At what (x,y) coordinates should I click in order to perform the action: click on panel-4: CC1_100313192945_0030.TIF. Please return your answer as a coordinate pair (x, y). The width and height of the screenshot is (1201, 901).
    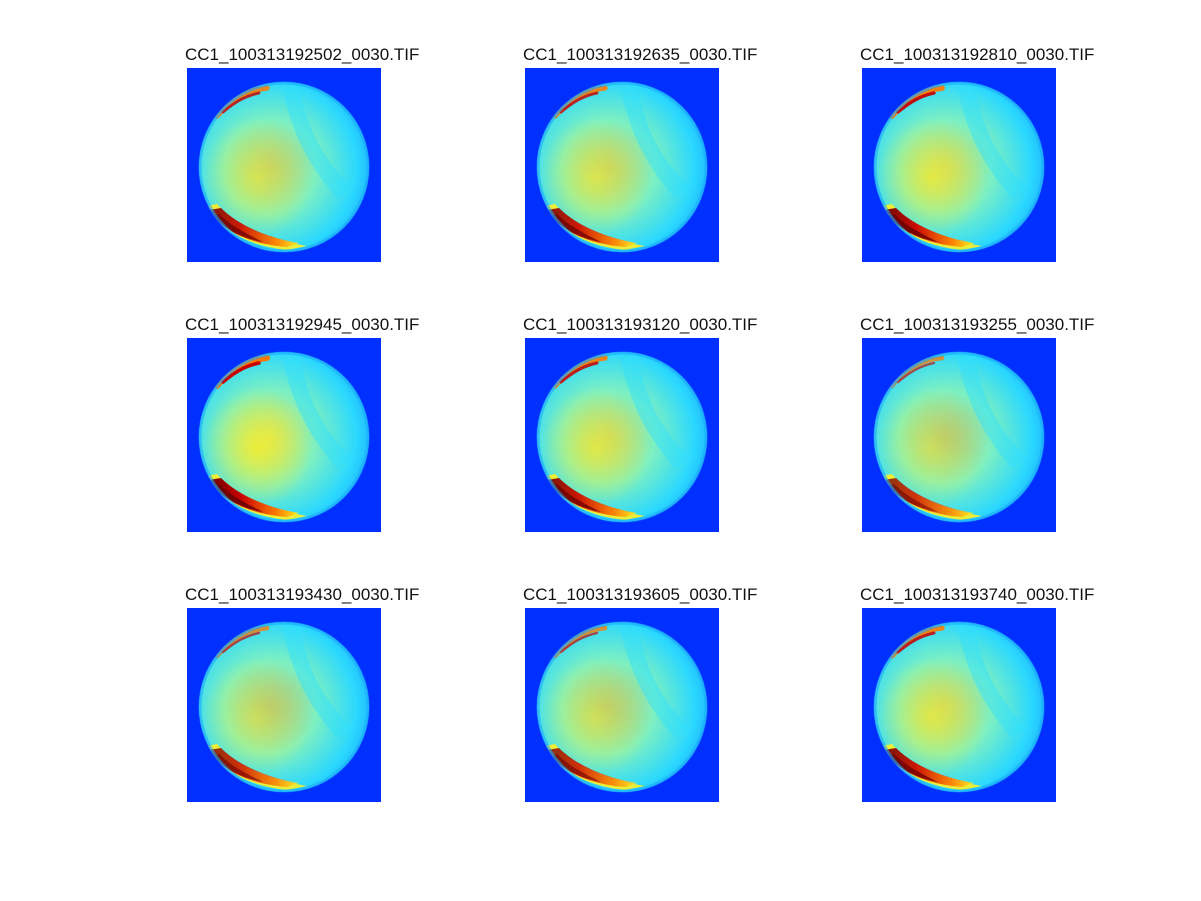
    Looking at the image, I should click on (316, 426).